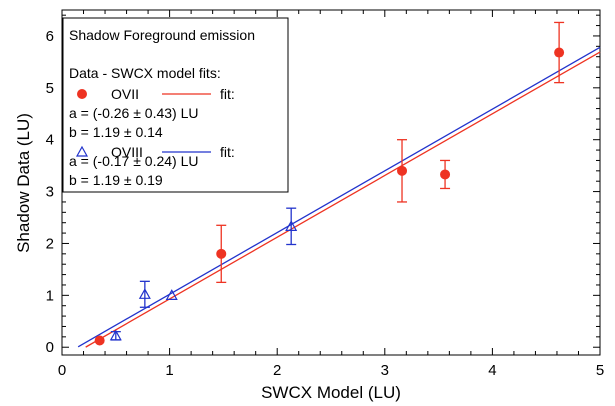 The width and height of the screenshot is (615, 406). What do you see at coordinates (23, 183) in the screenshot?
I see `y-axis-title: Shadow Data (LU)` at bounding box center [23, 183].